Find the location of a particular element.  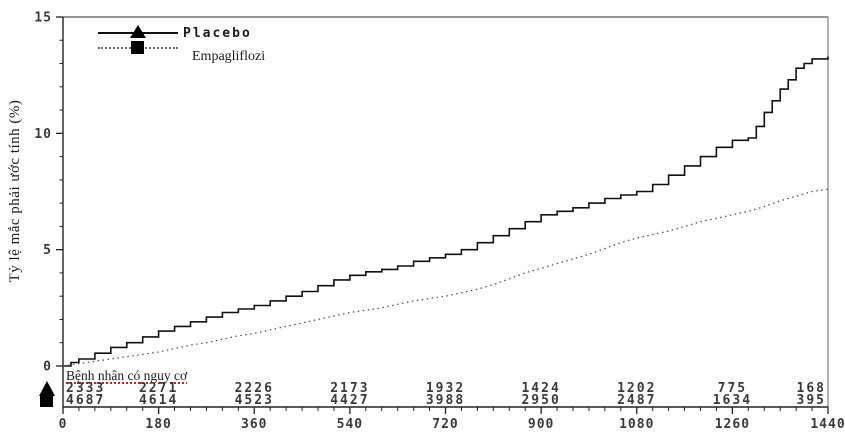

risk-count: 2226 is located at coordinates (254, 388).